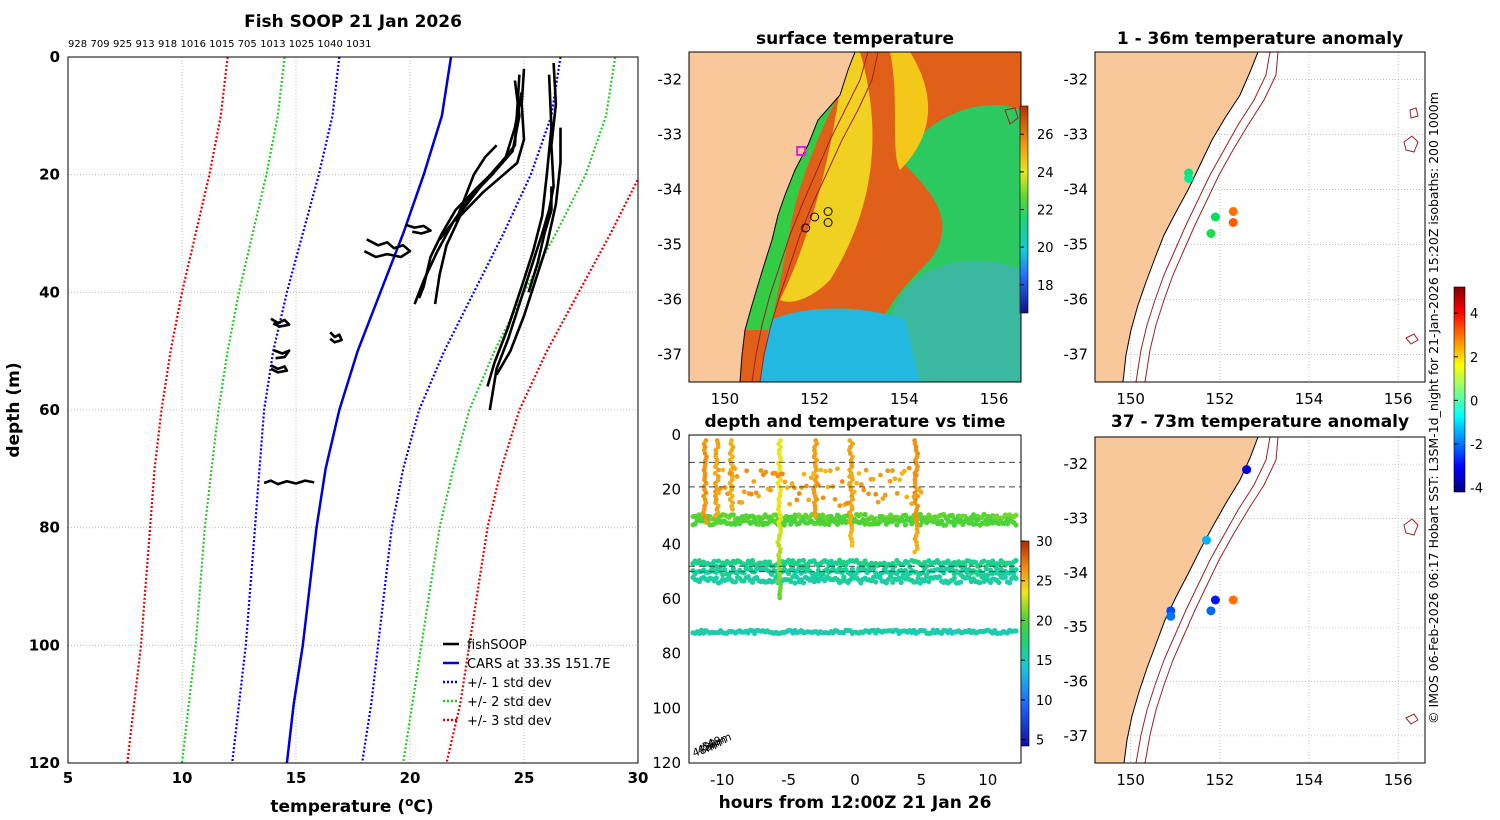  What do you see at coordinates (182, 778) in the screenshot?
I see `profile-xtick-label: 10` at bounding box center [182, 778].